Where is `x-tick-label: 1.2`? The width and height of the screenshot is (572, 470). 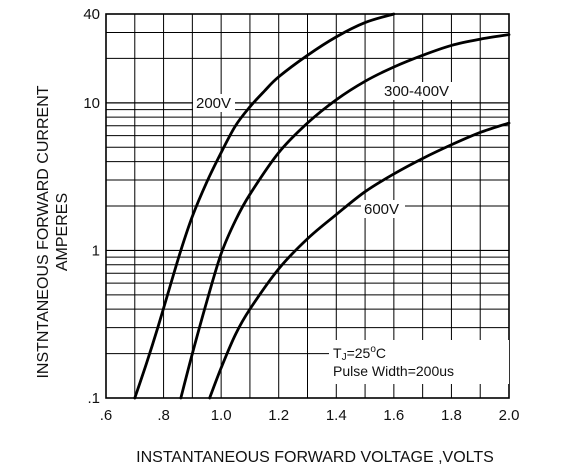 x-tick-label: 1.2 is located at coordinates (278, 415).